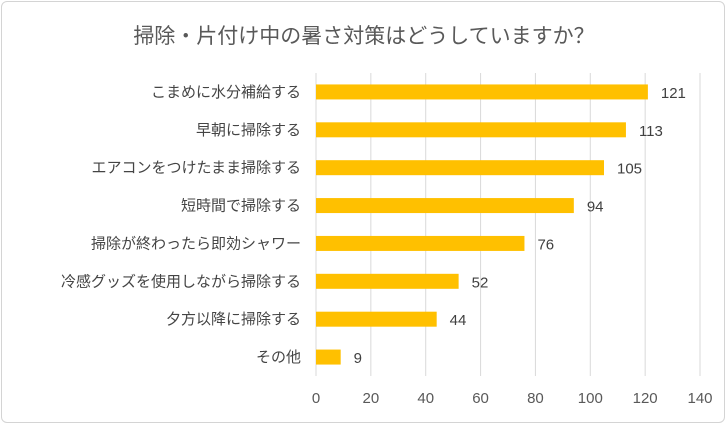  Describe the element at coordinates (233, 319) in the screenshot. I see `category-label: 夕方以降に掃除する` at that location.